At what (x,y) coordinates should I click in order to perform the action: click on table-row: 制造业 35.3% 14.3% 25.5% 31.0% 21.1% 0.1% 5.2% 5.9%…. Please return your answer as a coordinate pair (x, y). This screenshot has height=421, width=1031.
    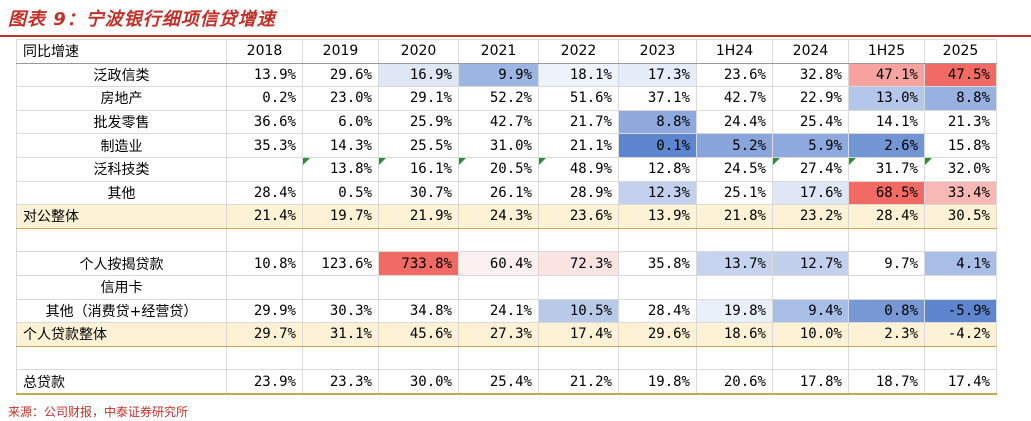
    Looking at the image, I should click on (506, 145).